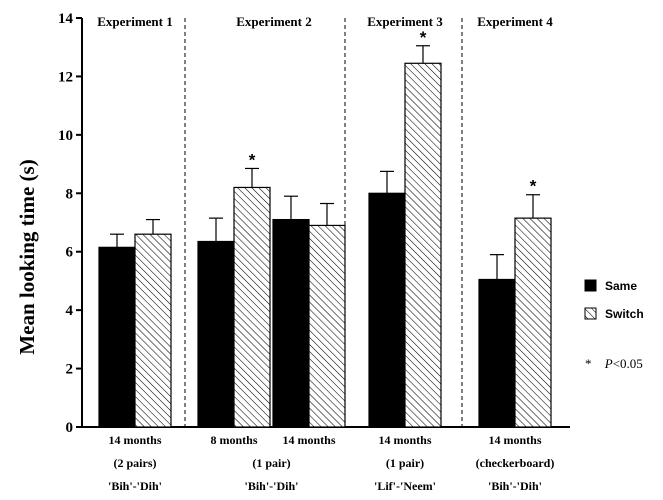 The width and height of the screenshot is (663, 500). I want to click on y-tick-label: 12, so click(65, 77).